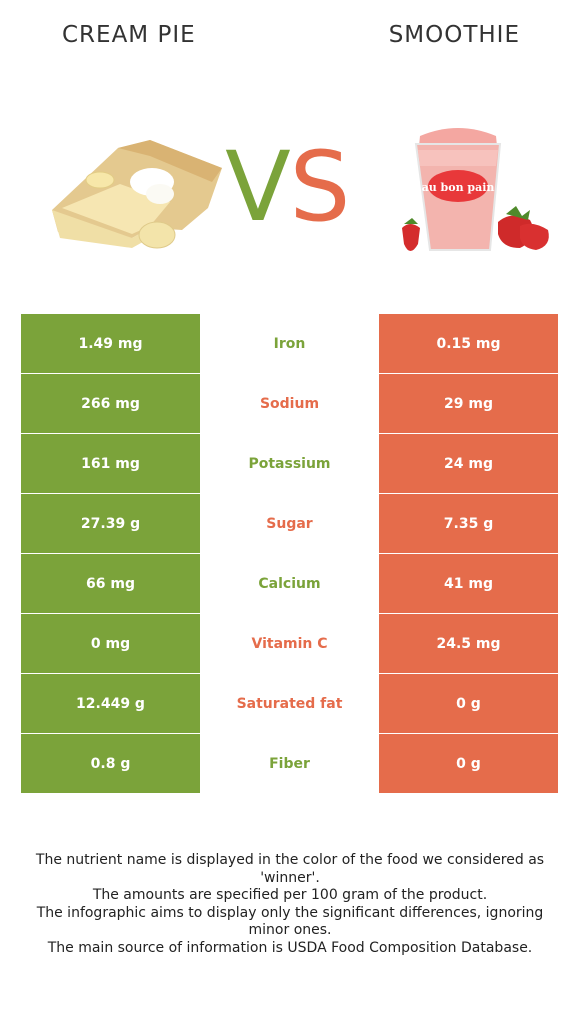 Image resolution: width=580 pixels, height=1024 pixels. What do you see at coordinates (110, 523) in the screenshot?
I see `left-value: 27.39 g` at bounding box center [110, 523].